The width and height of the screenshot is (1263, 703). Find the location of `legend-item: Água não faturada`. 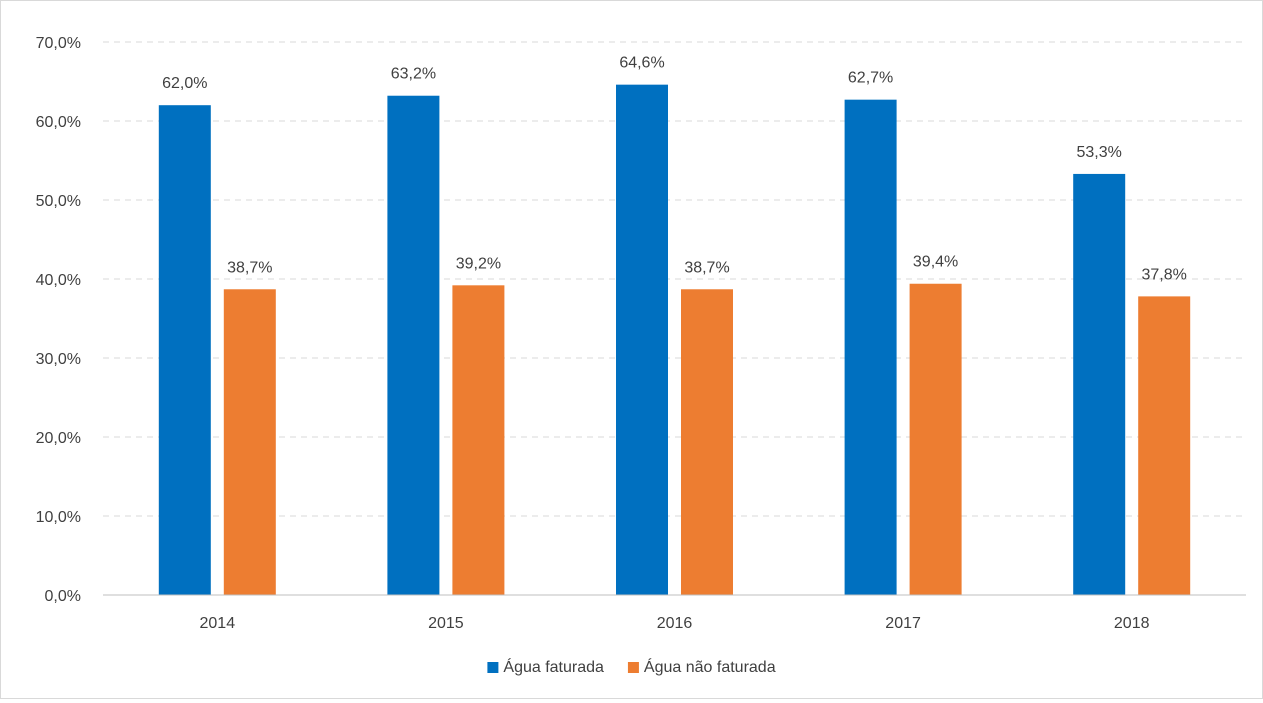

legend-item: Água não faturada is located at coordinates (701, 666).